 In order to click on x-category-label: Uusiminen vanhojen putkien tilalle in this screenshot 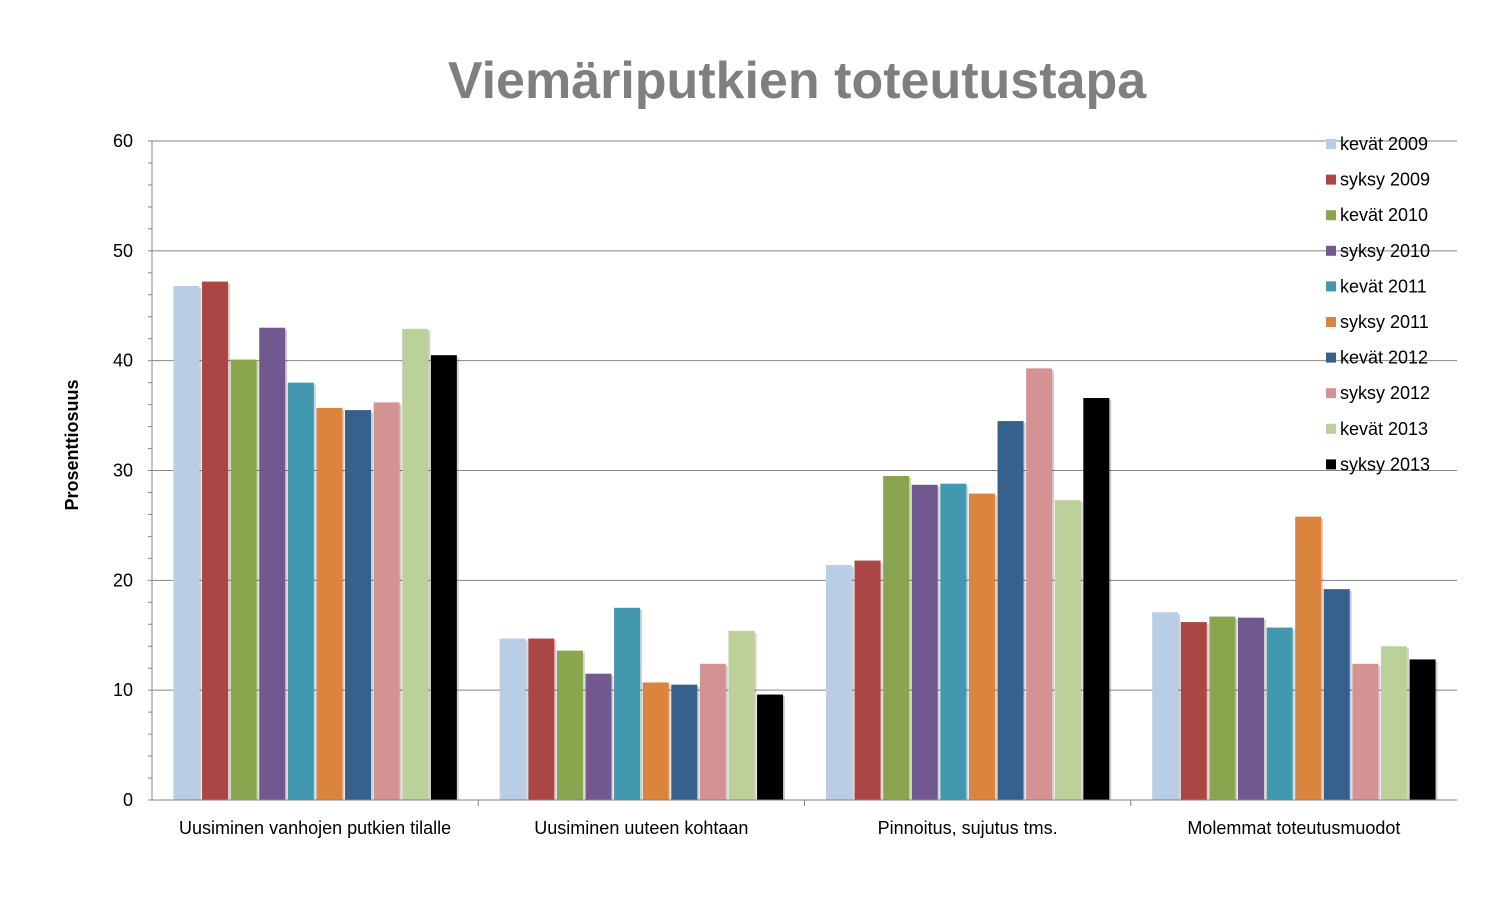, I will do `click(315, 828)`.